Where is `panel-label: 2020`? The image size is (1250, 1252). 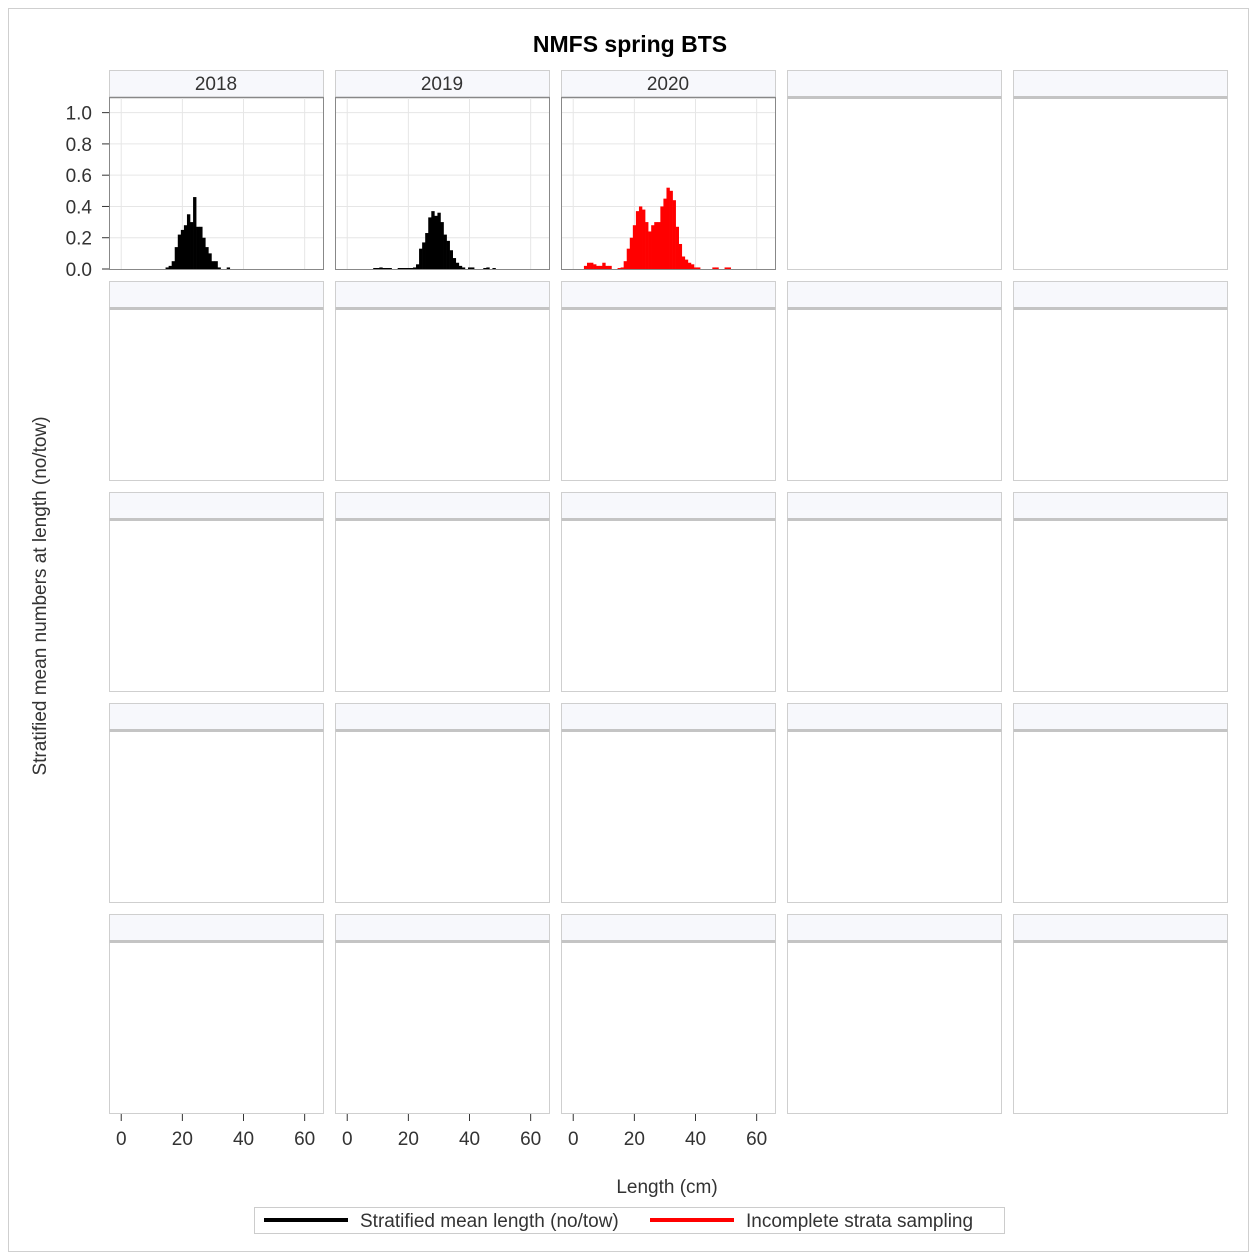
panel-label: 2020 is located at coordinates (668, 84).